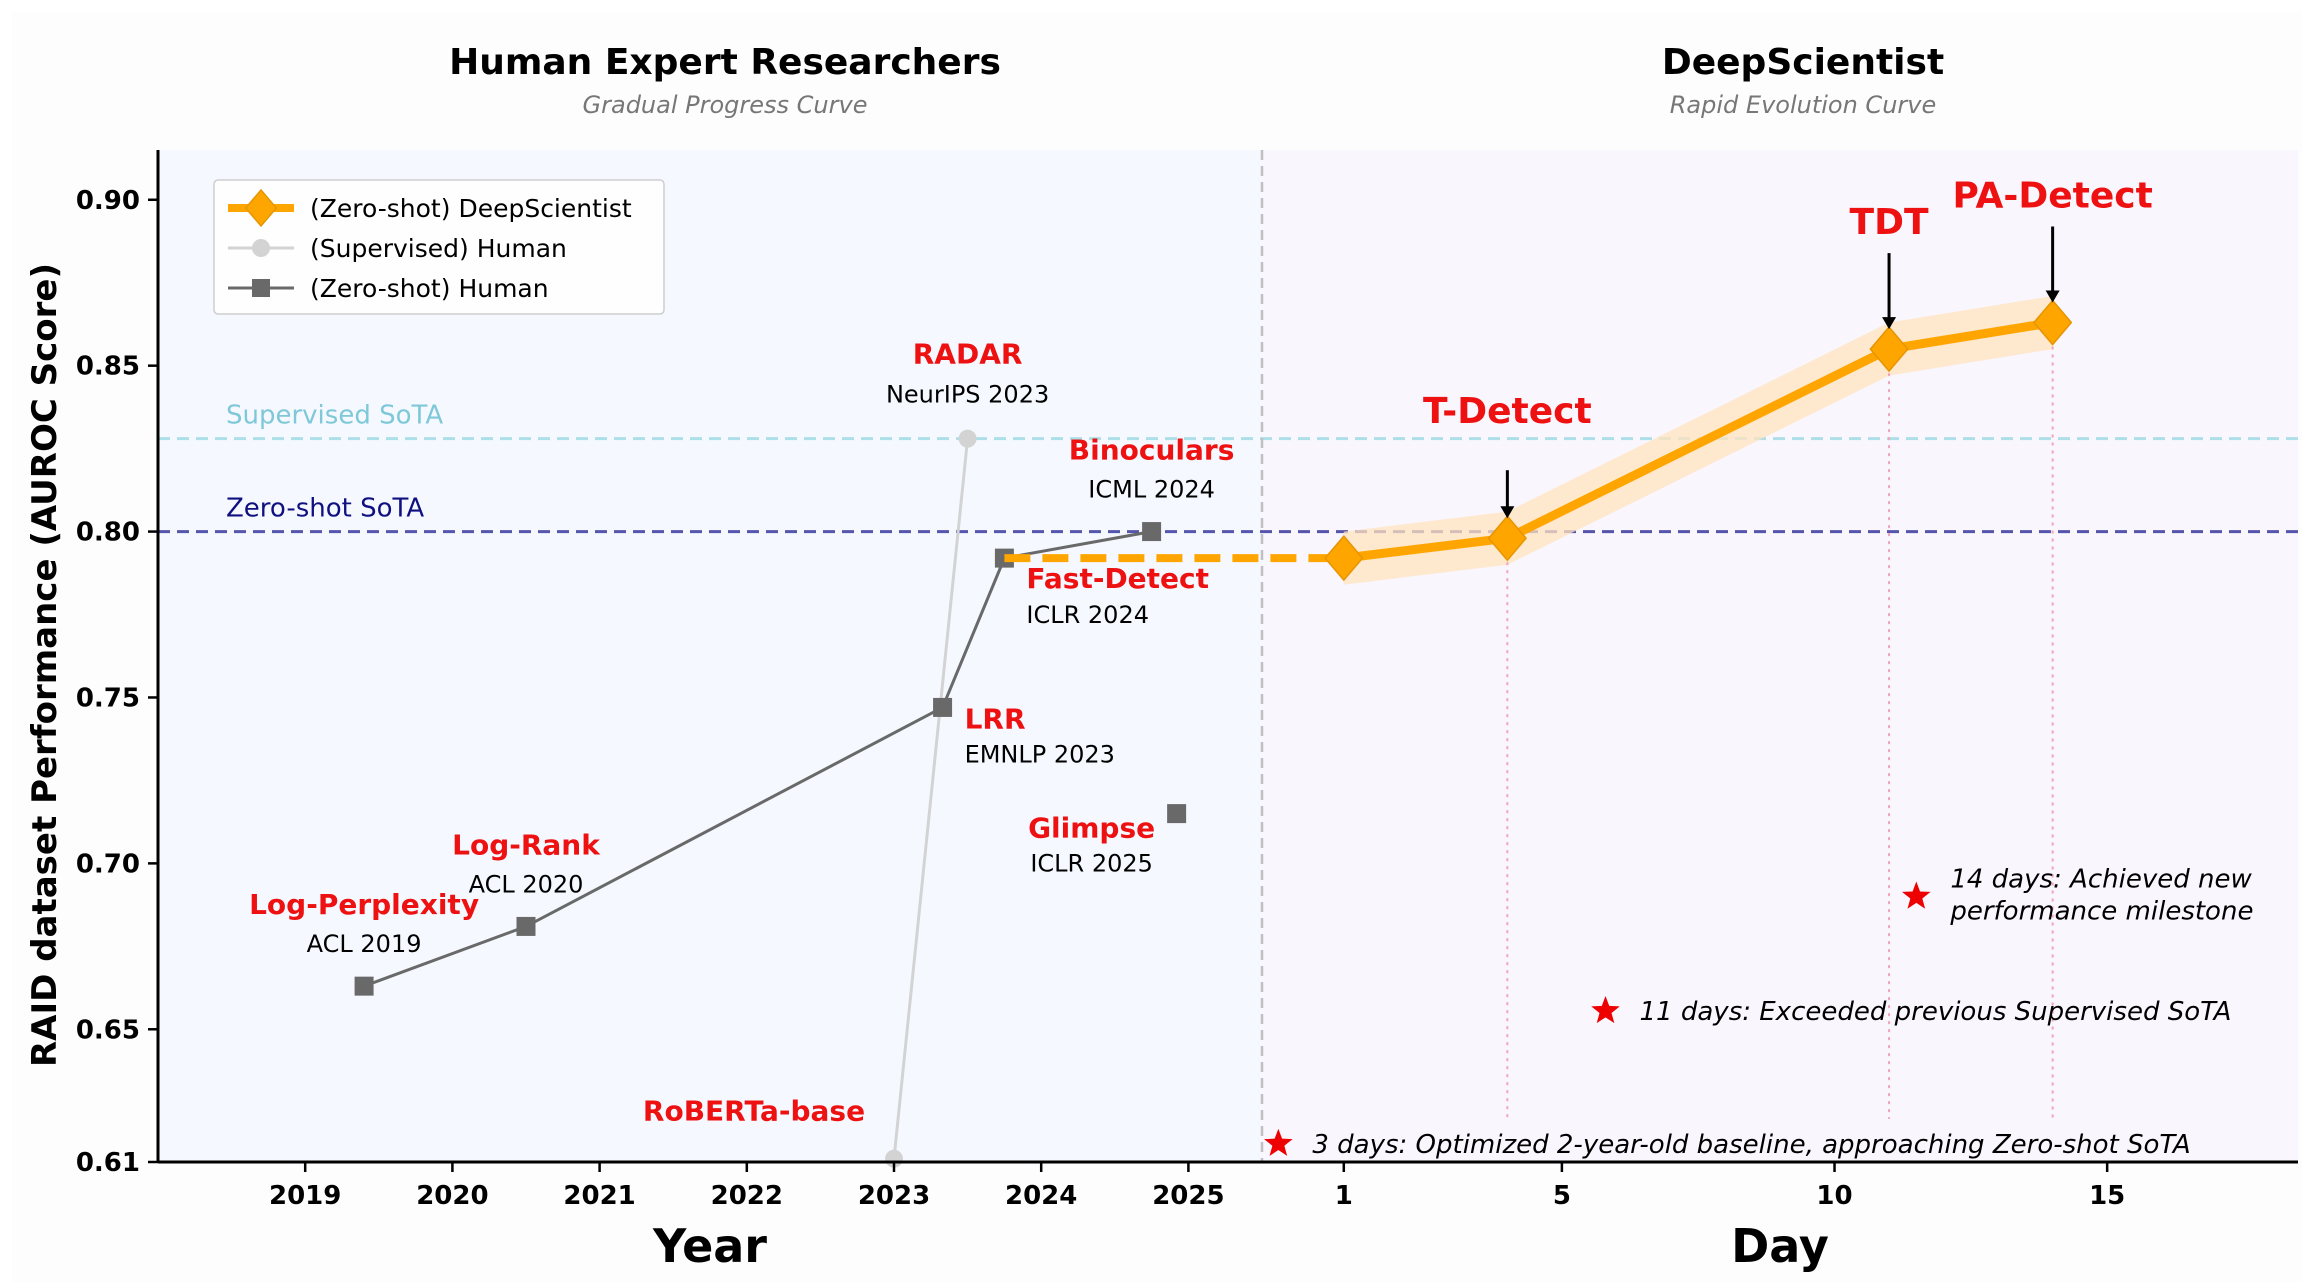 The image size is (2315, 1287). I want to click on method-label: Glimpse, so click(1091, 828).